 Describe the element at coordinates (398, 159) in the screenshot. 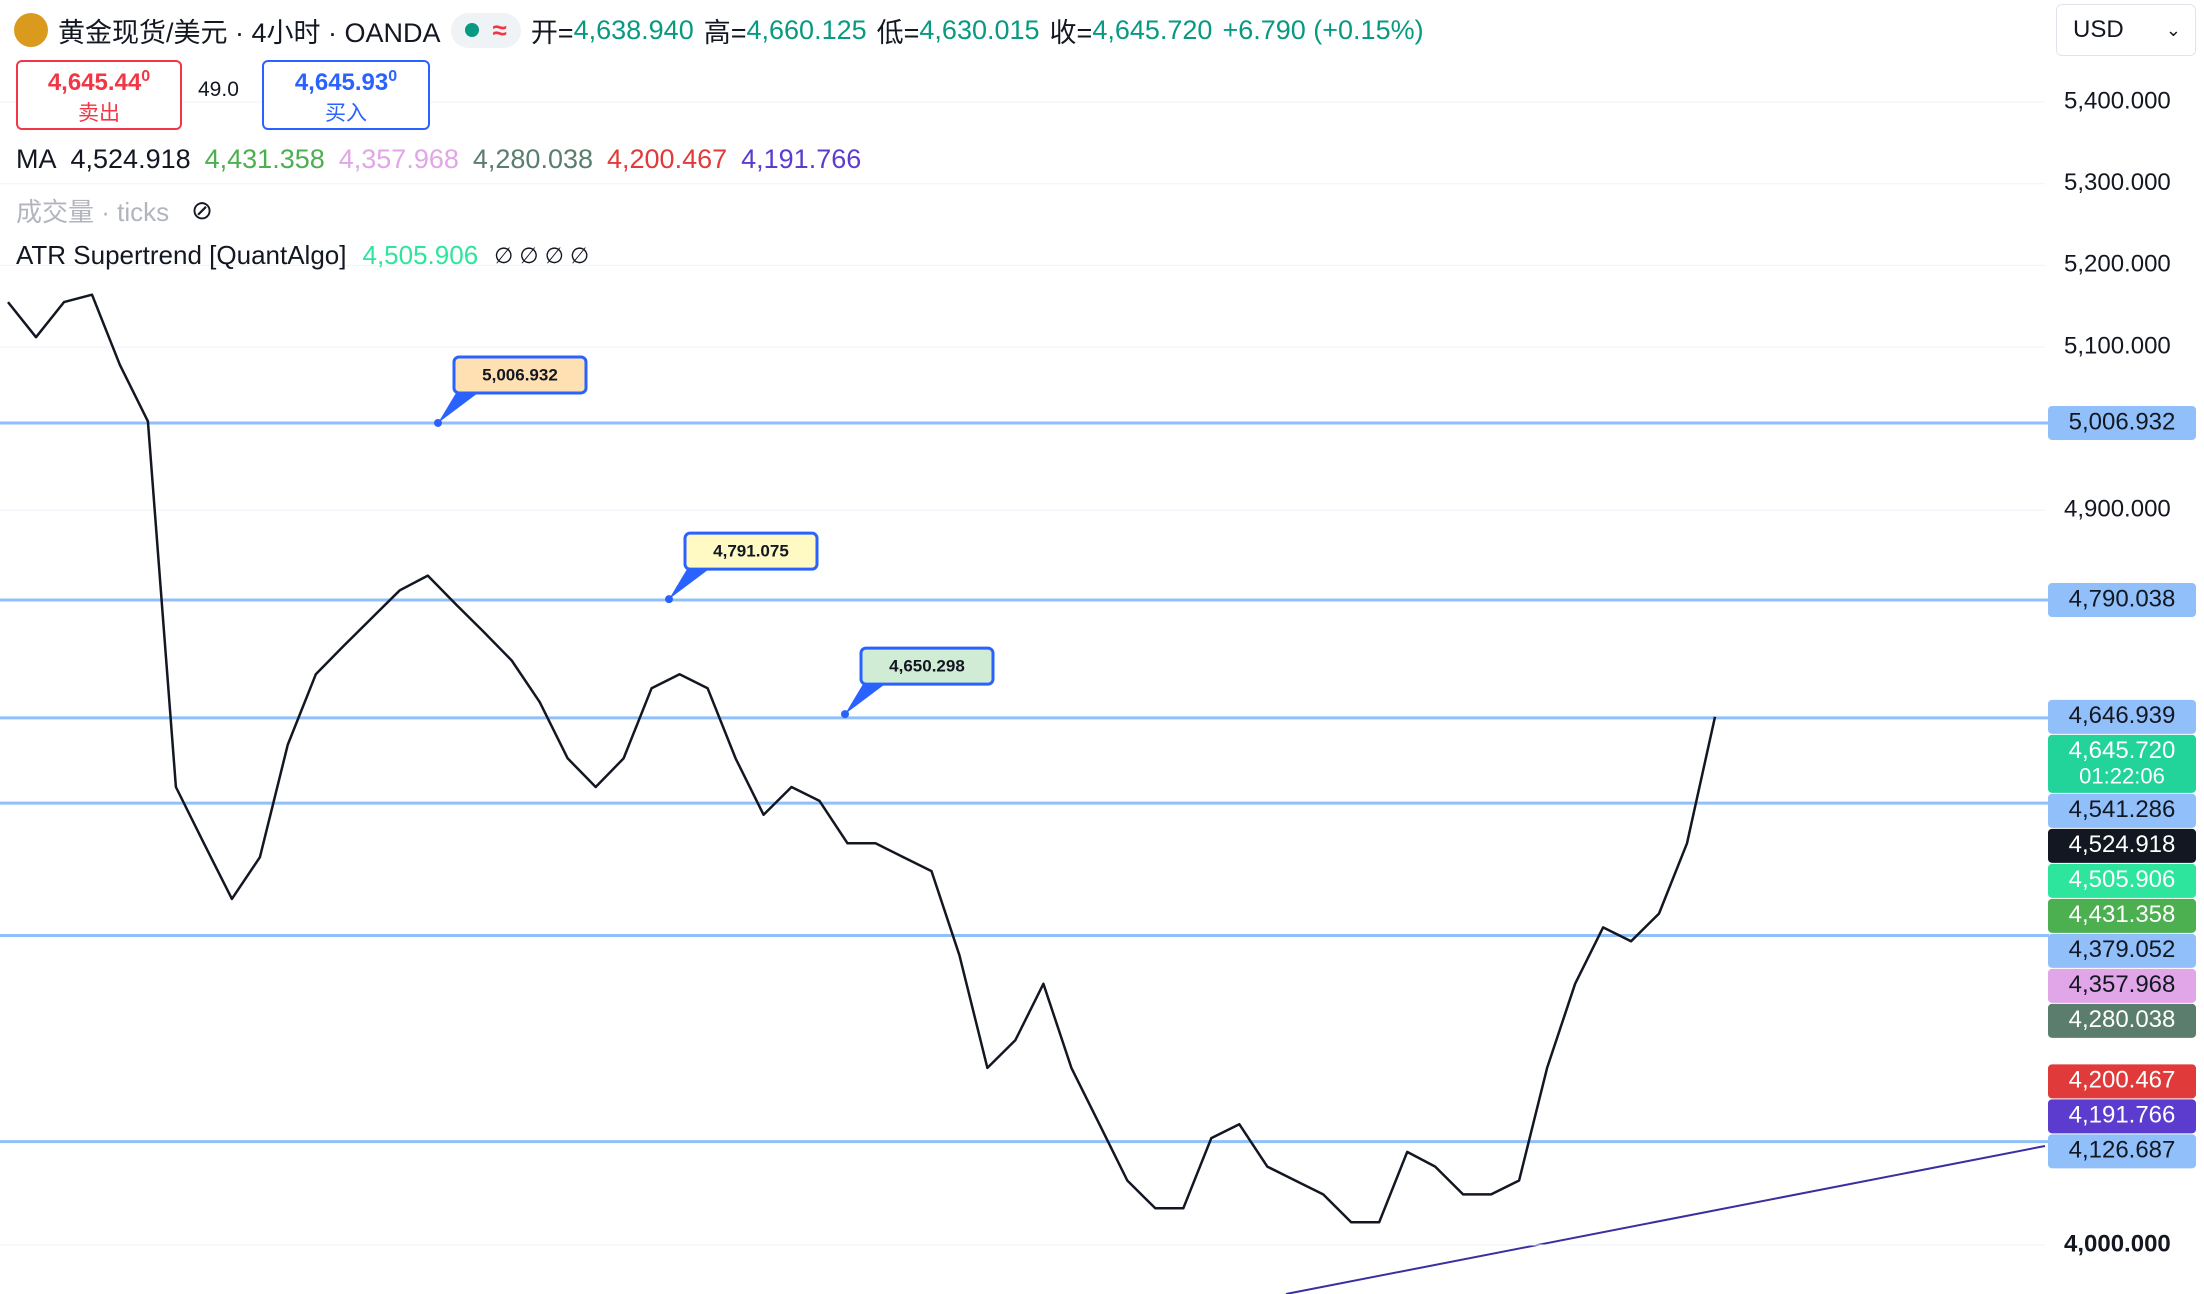

I see `ma-value: 4,357.968` at that location.